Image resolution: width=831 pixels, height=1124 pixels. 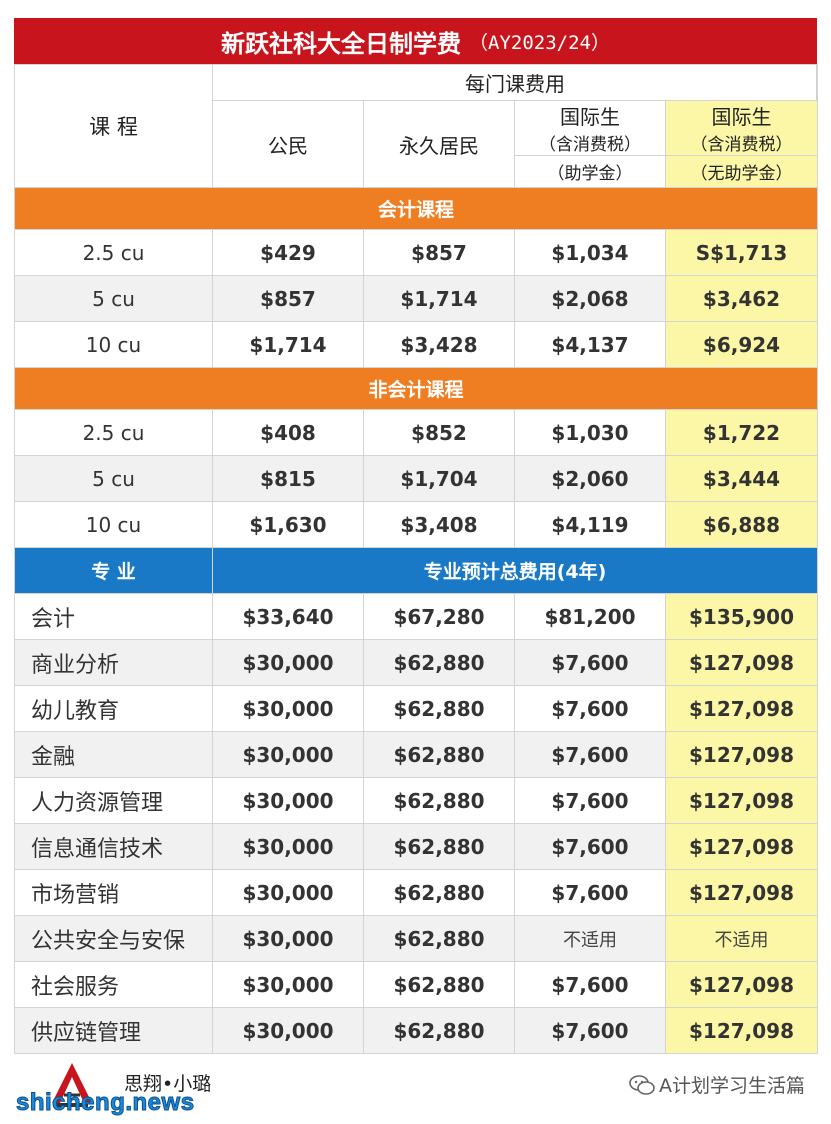 What do you see at coordinates (439, 432) in the screenshot?
I see `cell-pr: $852` at bounding box center [439, 432].